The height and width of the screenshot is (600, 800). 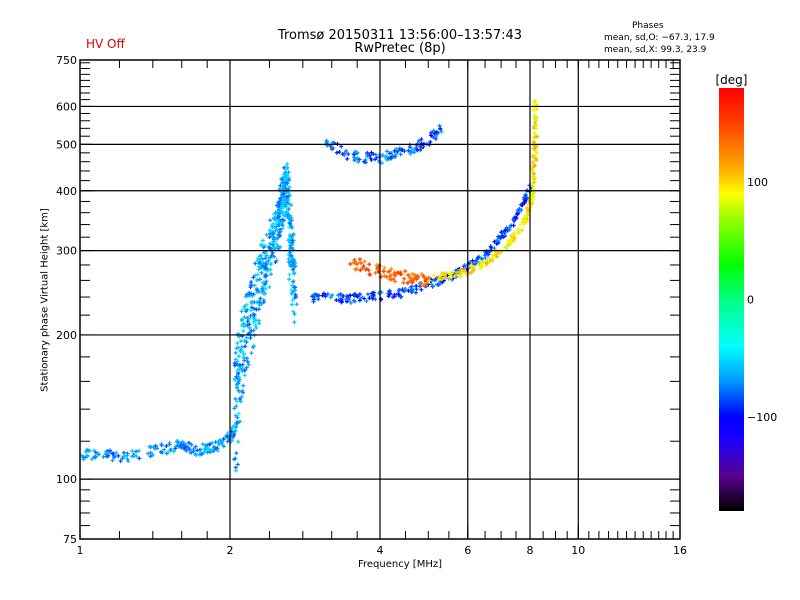 I want to click on y-tick-label: 400, so click(x=66, y=191).